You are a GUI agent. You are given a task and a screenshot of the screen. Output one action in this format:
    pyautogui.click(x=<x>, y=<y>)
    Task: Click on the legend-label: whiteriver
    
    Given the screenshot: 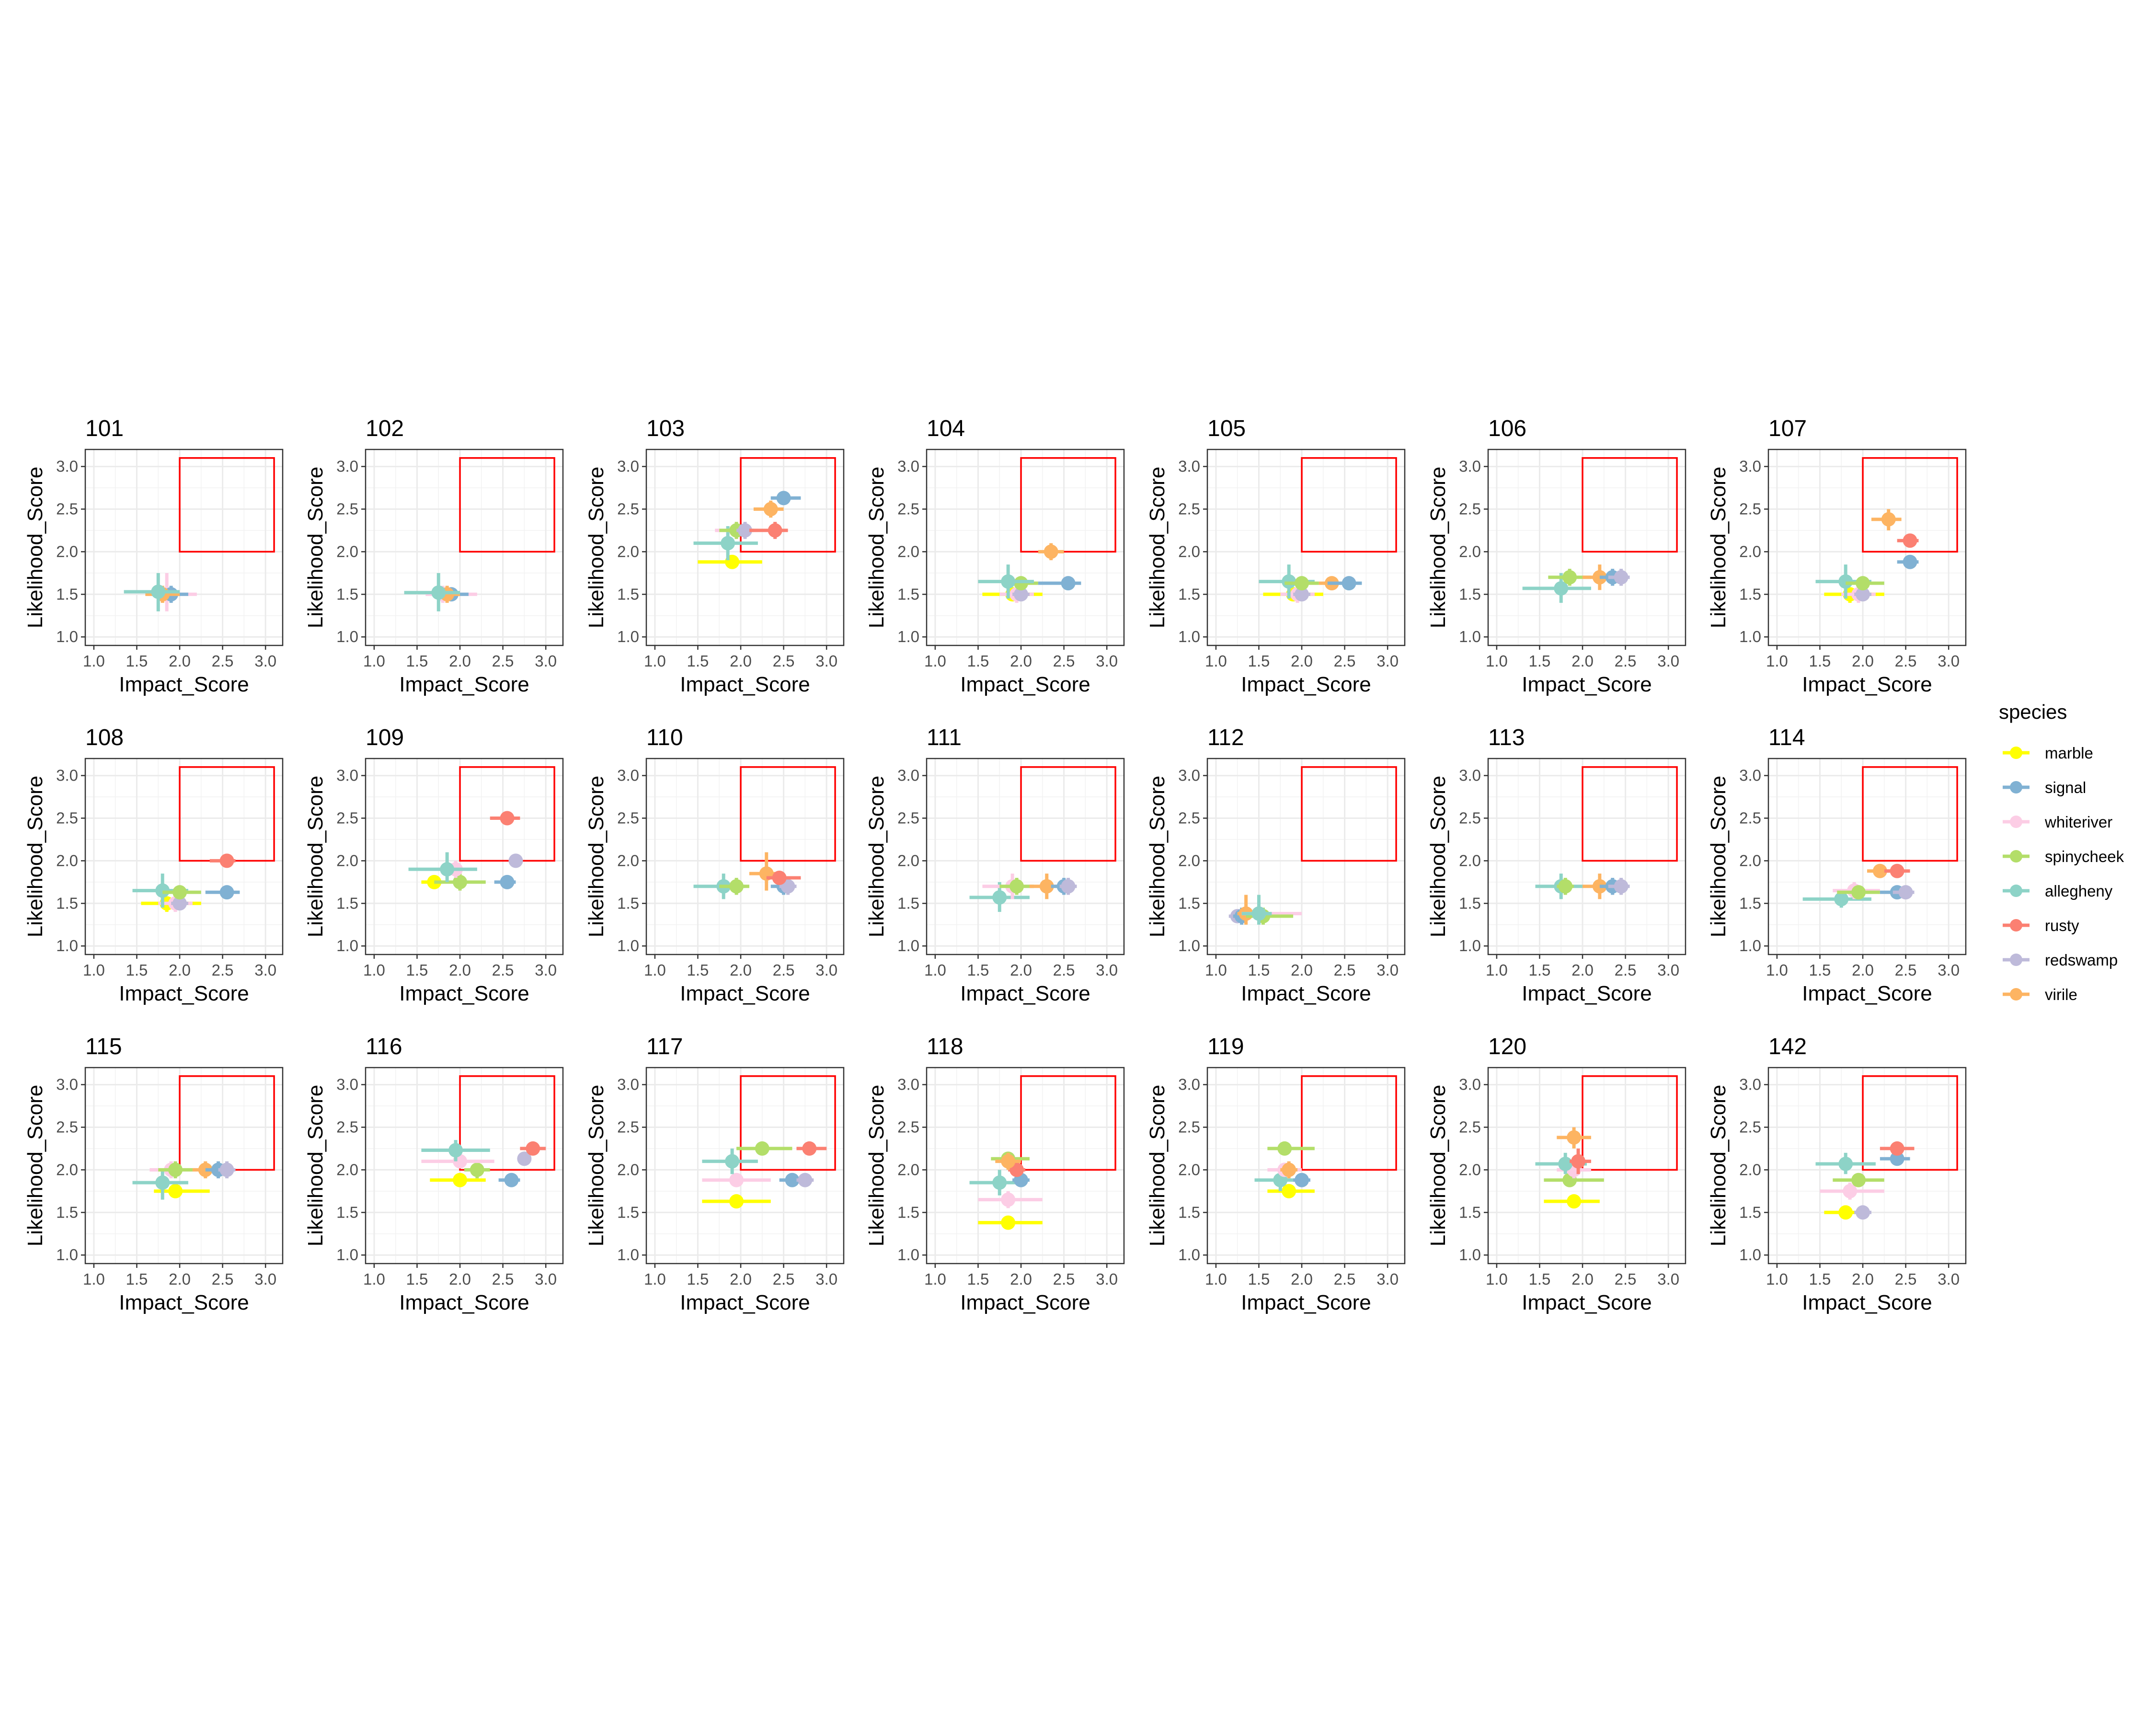 What is the action you would take?
    pyautogui.click(x=2078, y=822)
    